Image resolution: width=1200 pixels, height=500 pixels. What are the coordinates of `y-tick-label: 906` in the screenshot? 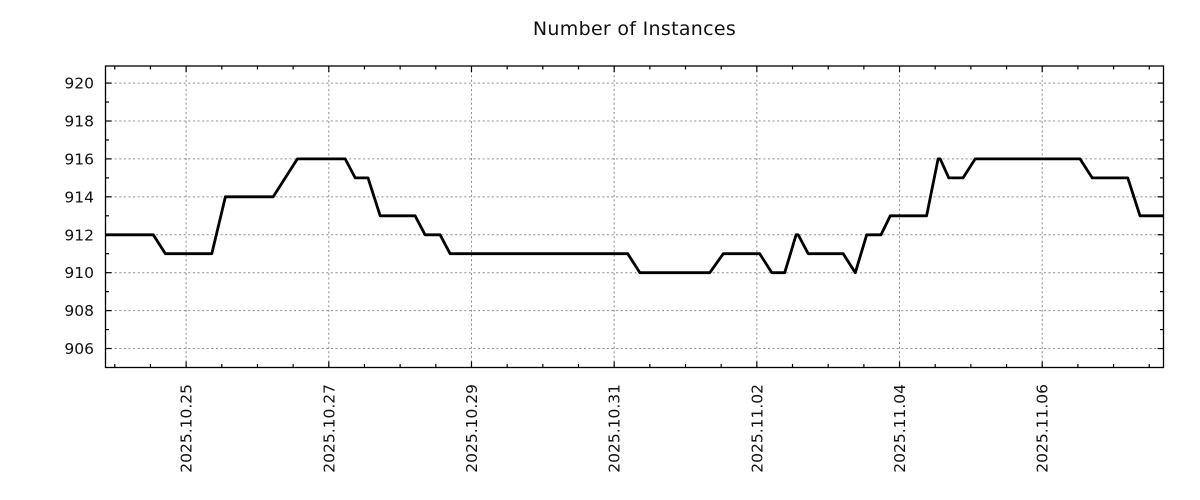 It's located at (79, 349).